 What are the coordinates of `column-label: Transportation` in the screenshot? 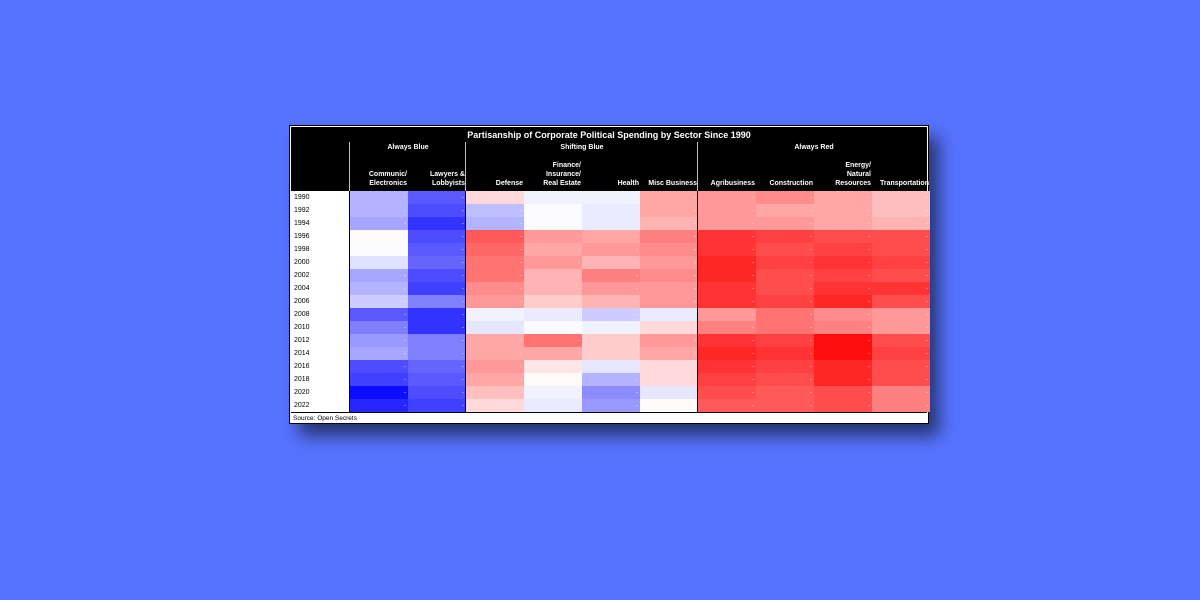 It's located at (904, 183).